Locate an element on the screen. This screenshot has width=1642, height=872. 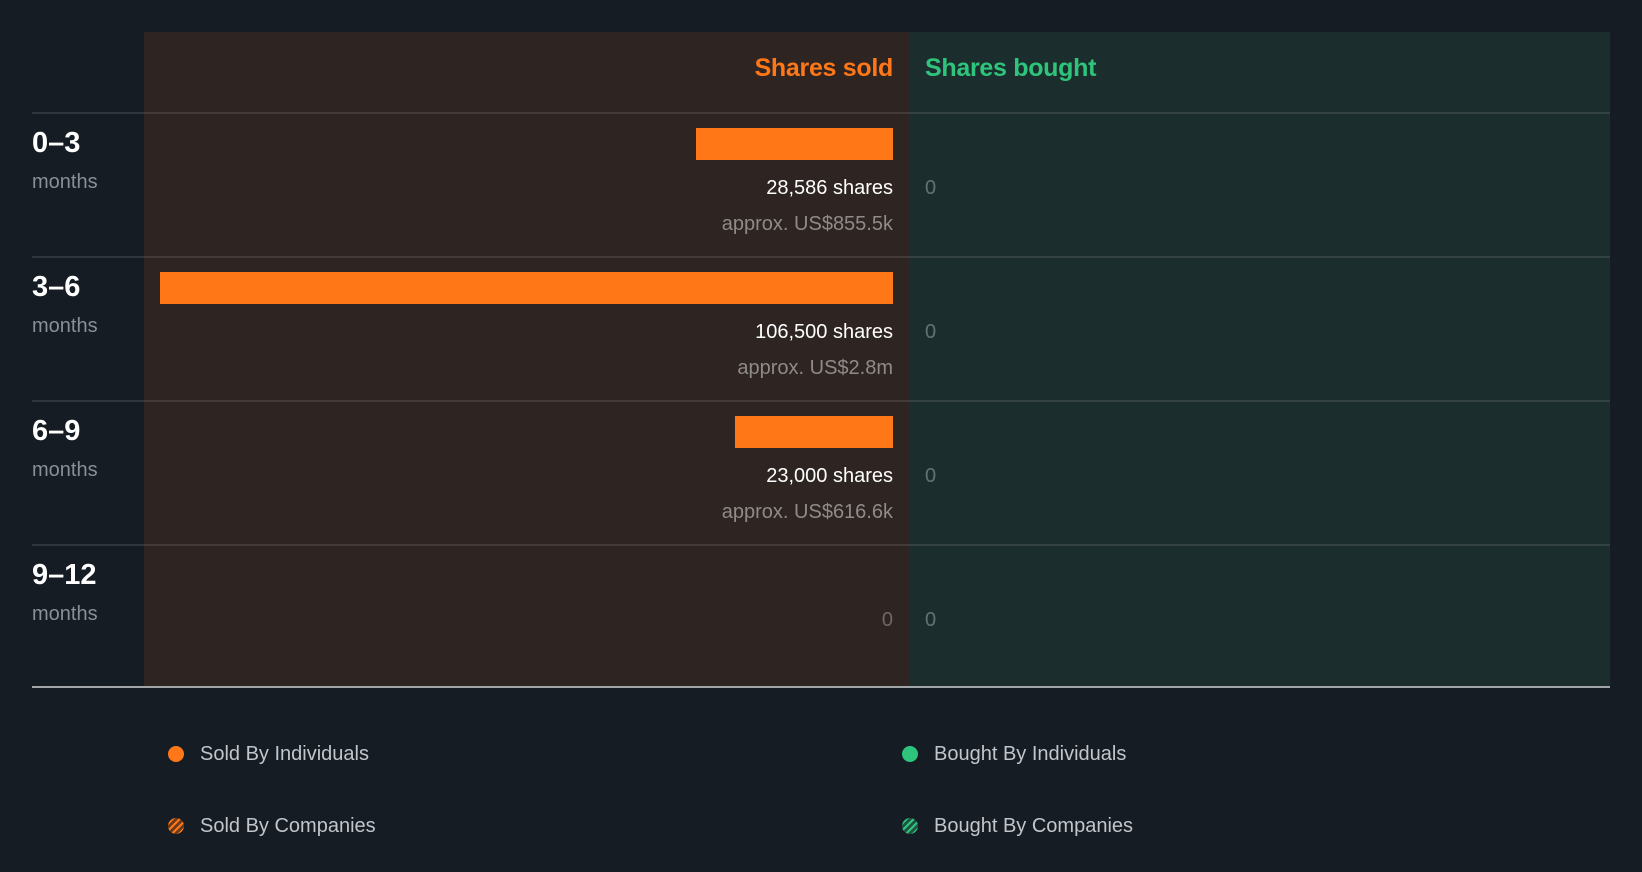
sold-value: 0 is located at coordinates (887, 620).